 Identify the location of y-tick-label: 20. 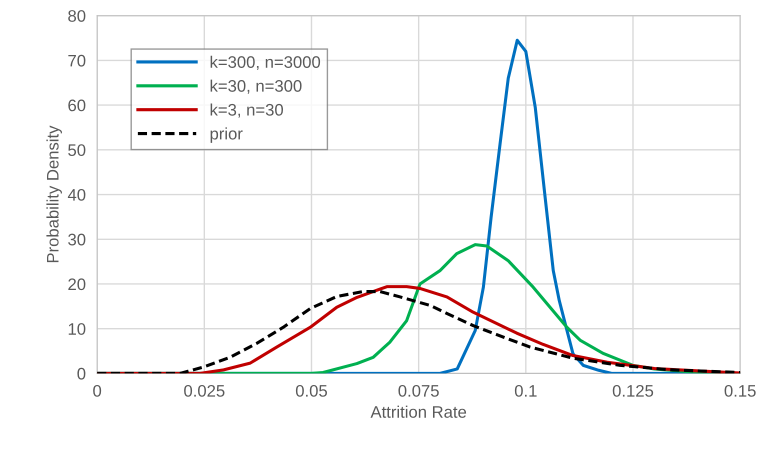
(77, 284).